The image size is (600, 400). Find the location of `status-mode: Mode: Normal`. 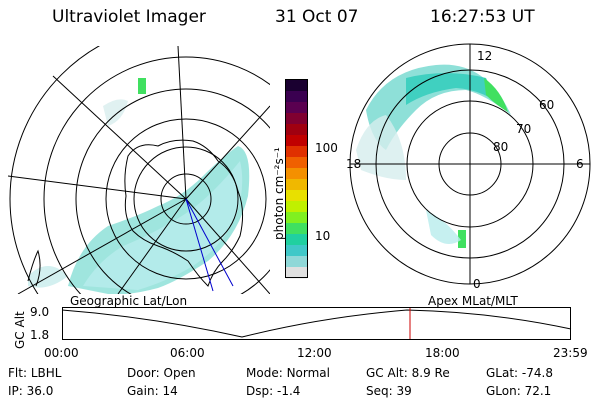

status-mode: Mode: Normal is located at coordinates (288, 373).